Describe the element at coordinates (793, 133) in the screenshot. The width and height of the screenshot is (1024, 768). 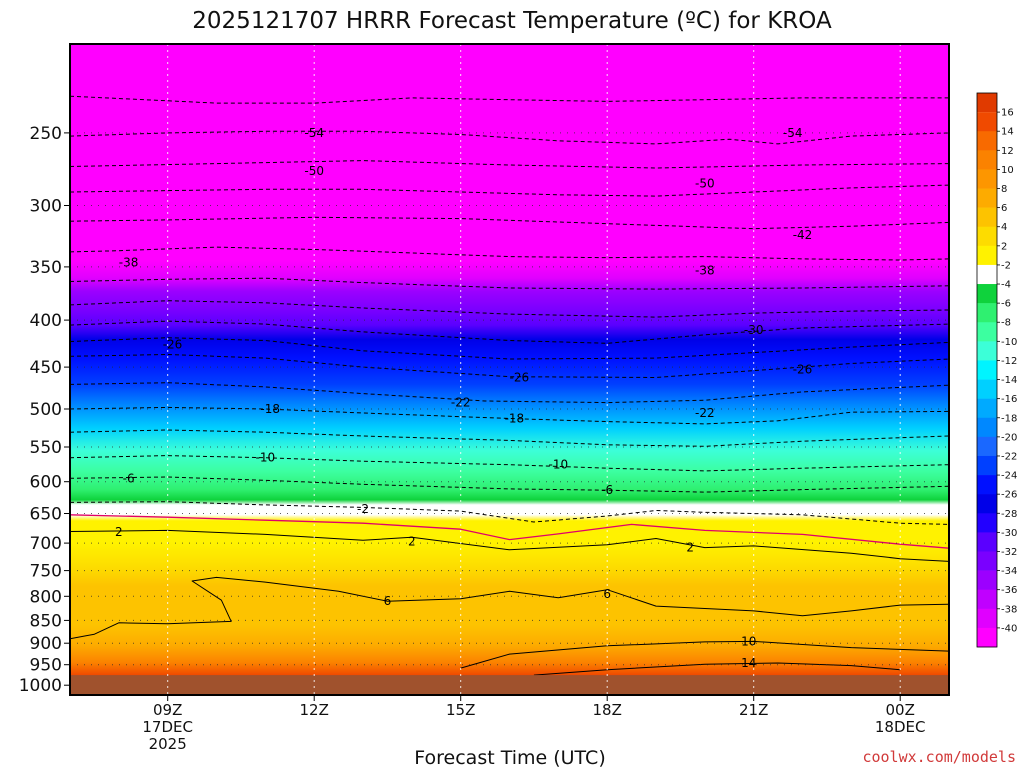
I see `contour-label--54: -54` at that location.